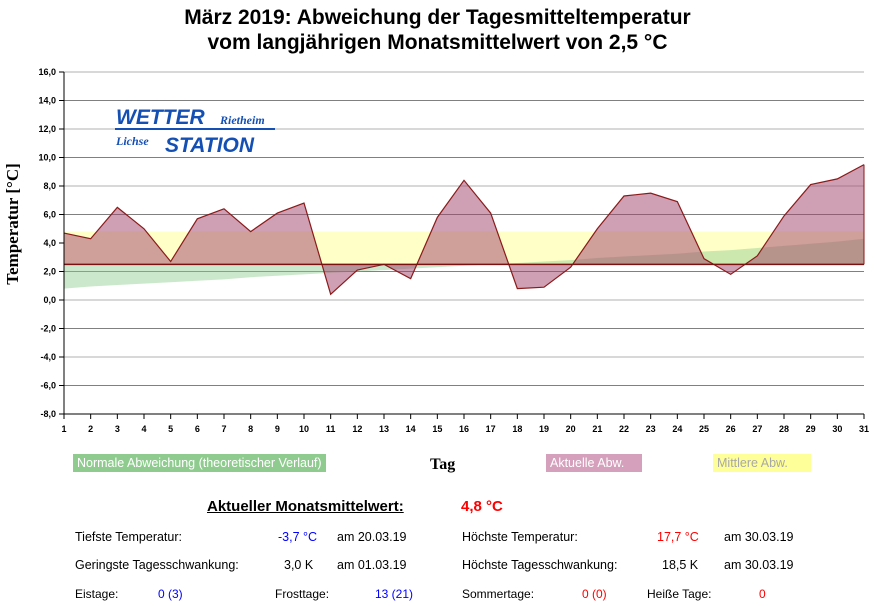 The width and height of the screenshot is (875, 606). What do you see at coordinates (372, 537) in the screenshot?
I see `min-temp-date: am 20.03.19` at bounding box center [372, 537].